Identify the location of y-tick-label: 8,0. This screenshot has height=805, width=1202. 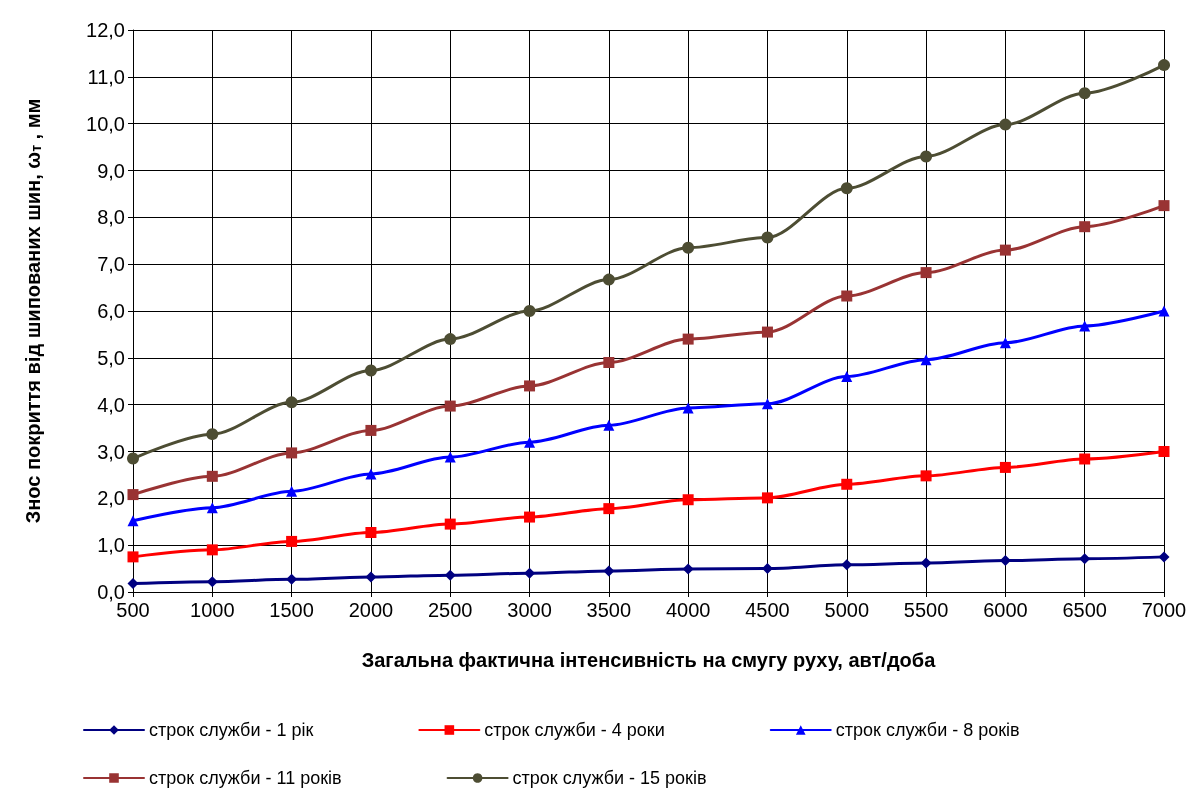
(111, 217).